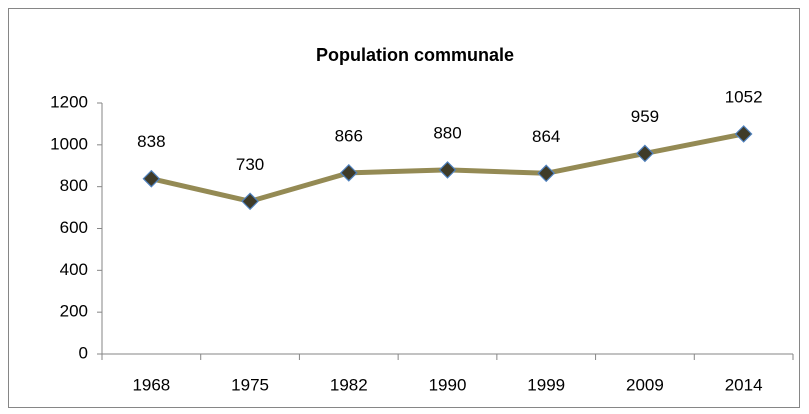 The image size is (809, 414). Describe the element at coordinates (349, 135) in the screenshot. I see `data-label: 866` at that location.